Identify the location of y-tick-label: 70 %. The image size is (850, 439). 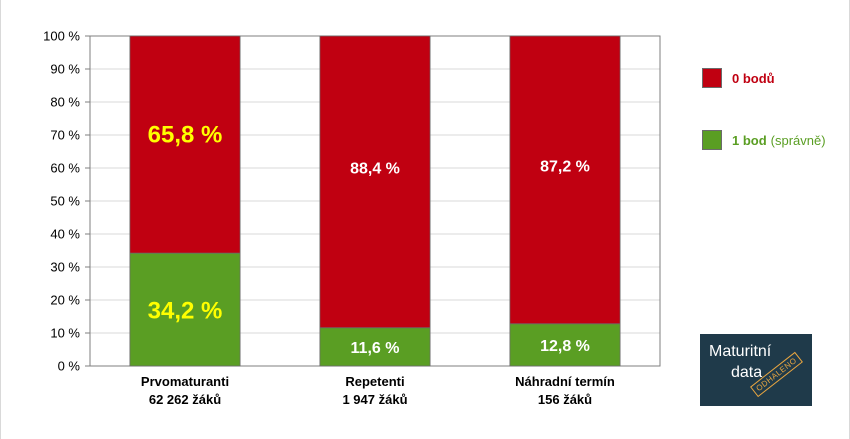
(65, 135).